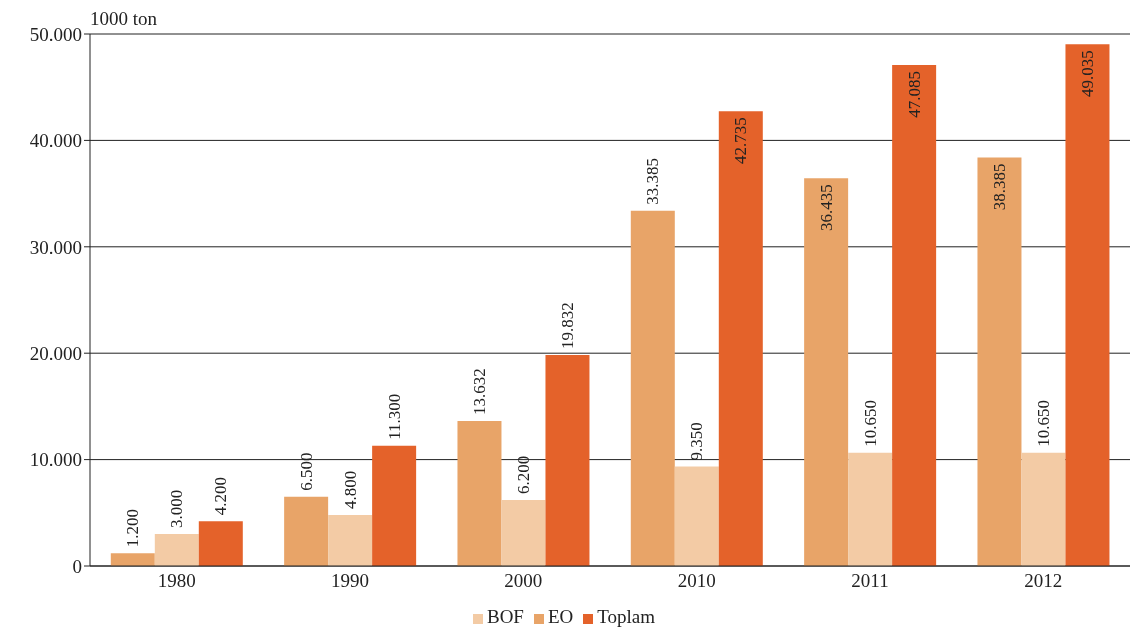 This screenshot has width=1142, height=639. I want to click on data-label: 42.735, so click(741, 141).